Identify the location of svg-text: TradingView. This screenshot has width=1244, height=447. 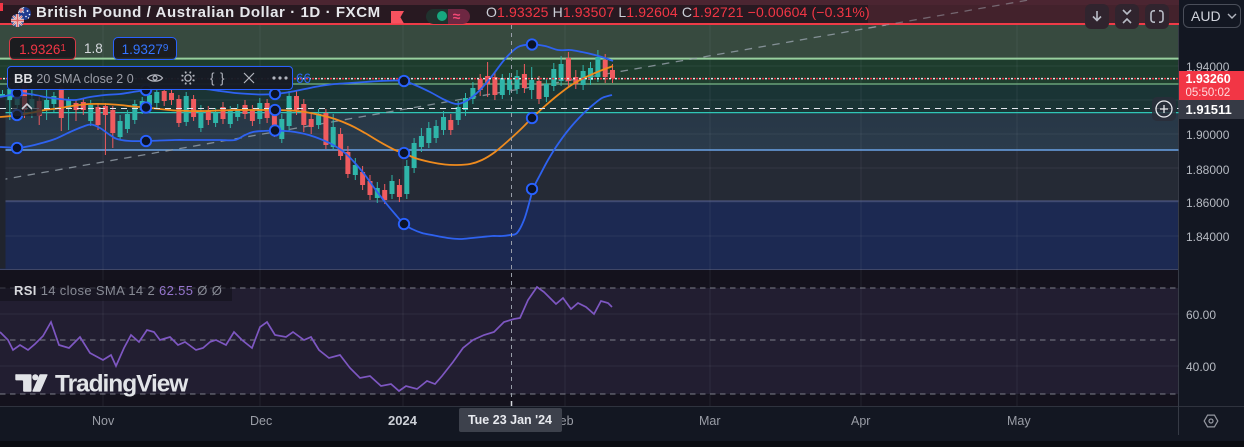
(122, 384).